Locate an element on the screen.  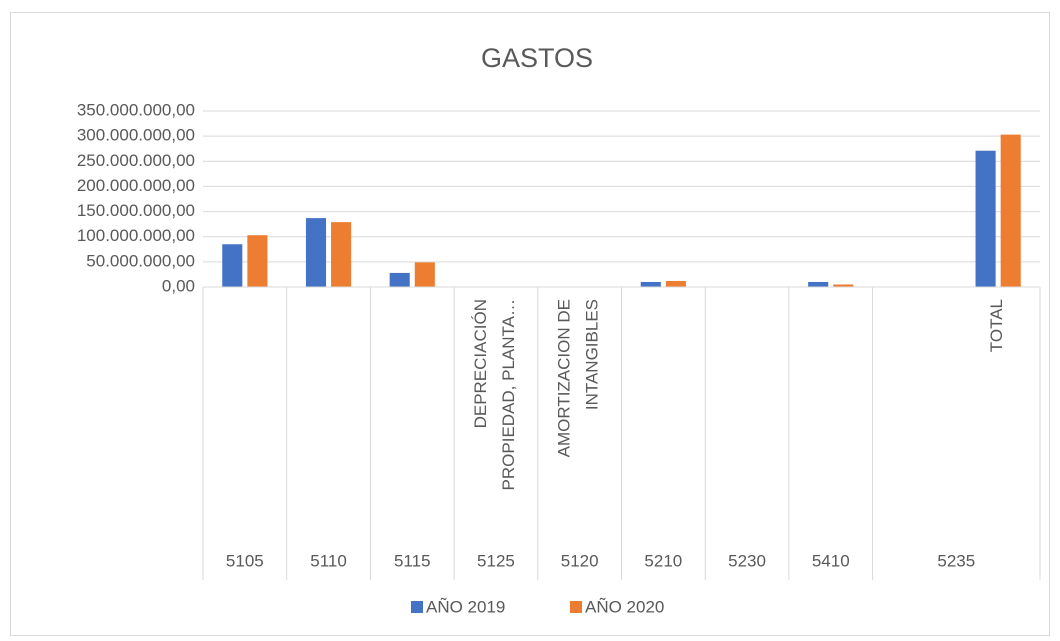
y-tick-label: 200.000.000,00 is located at coordinates (136, 185).